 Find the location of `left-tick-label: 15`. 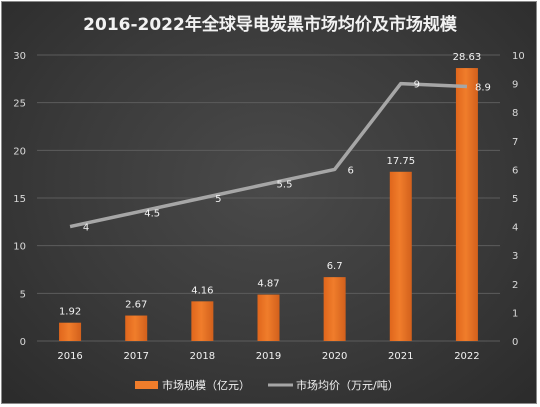

left-tick-label: 15 is located at coordinates (19, 199).